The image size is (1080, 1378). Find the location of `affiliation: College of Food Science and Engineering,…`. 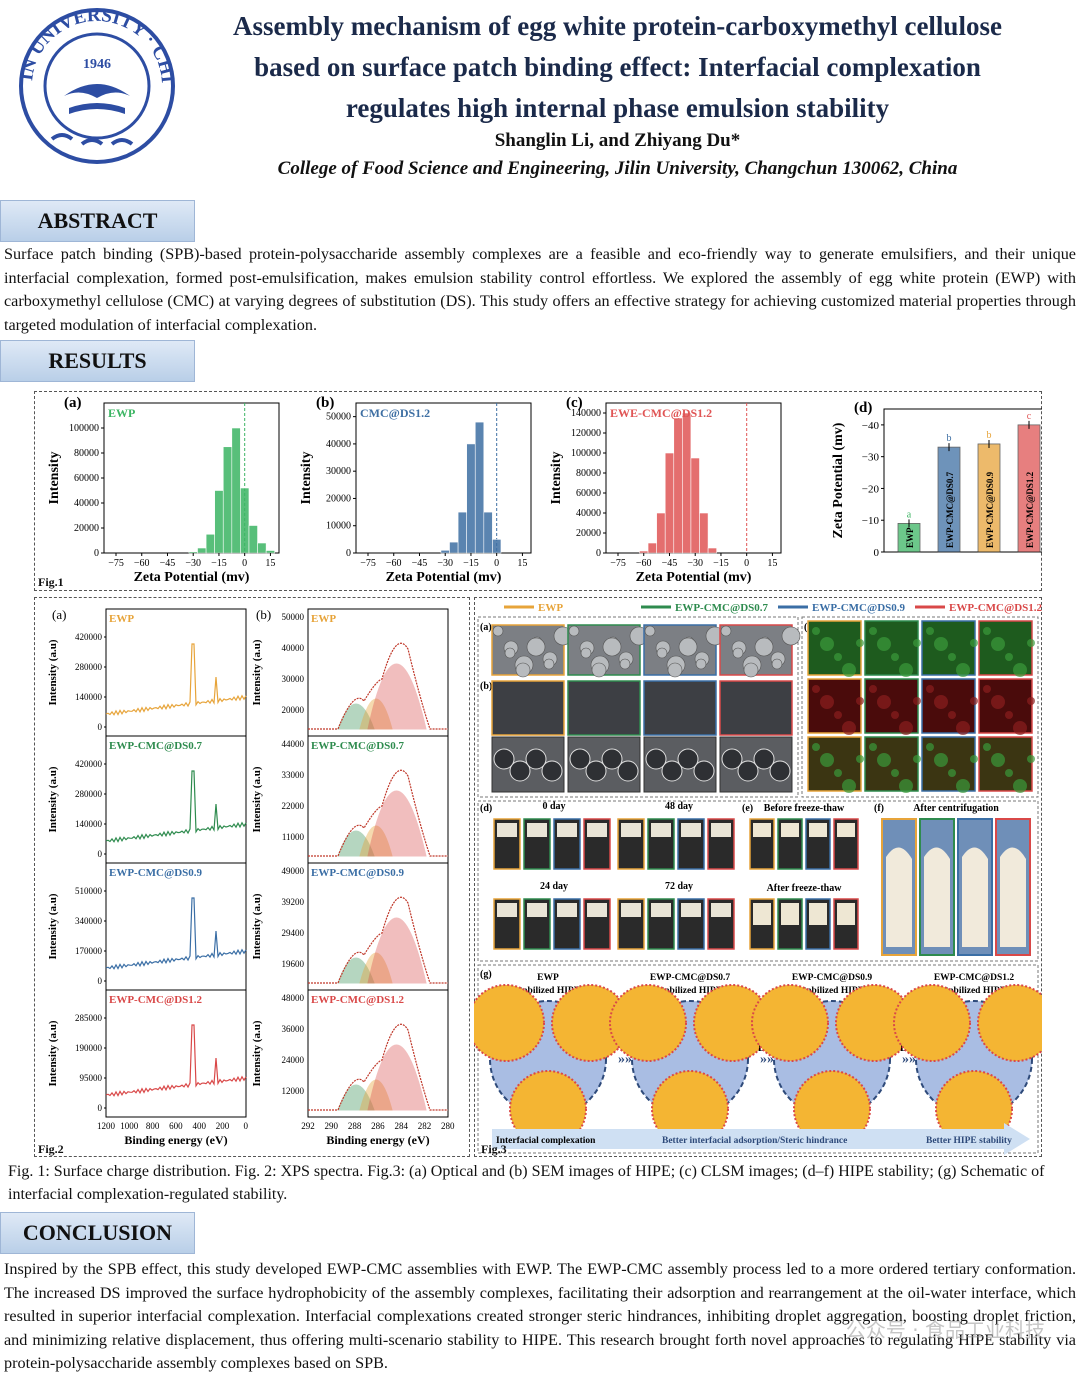

affiliation: College of Food Science and Engineering,… is located at coordinates (617, 168).